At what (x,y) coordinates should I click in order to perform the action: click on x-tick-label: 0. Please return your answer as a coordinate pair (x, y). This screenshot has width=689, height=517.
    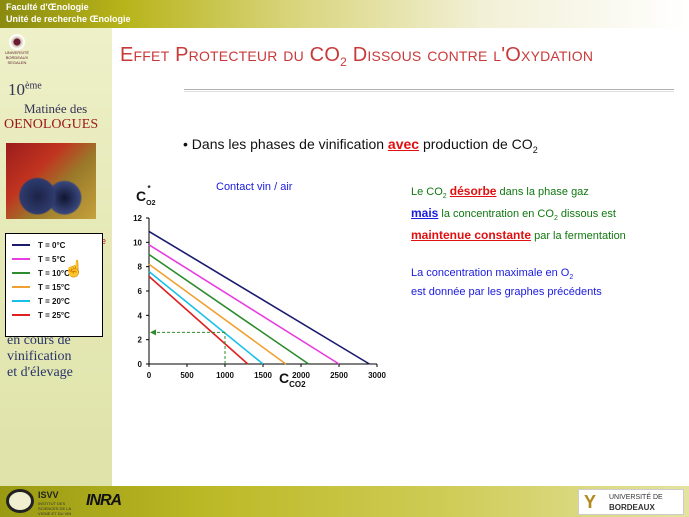
    Looking at the image, I should click on (149, 375).